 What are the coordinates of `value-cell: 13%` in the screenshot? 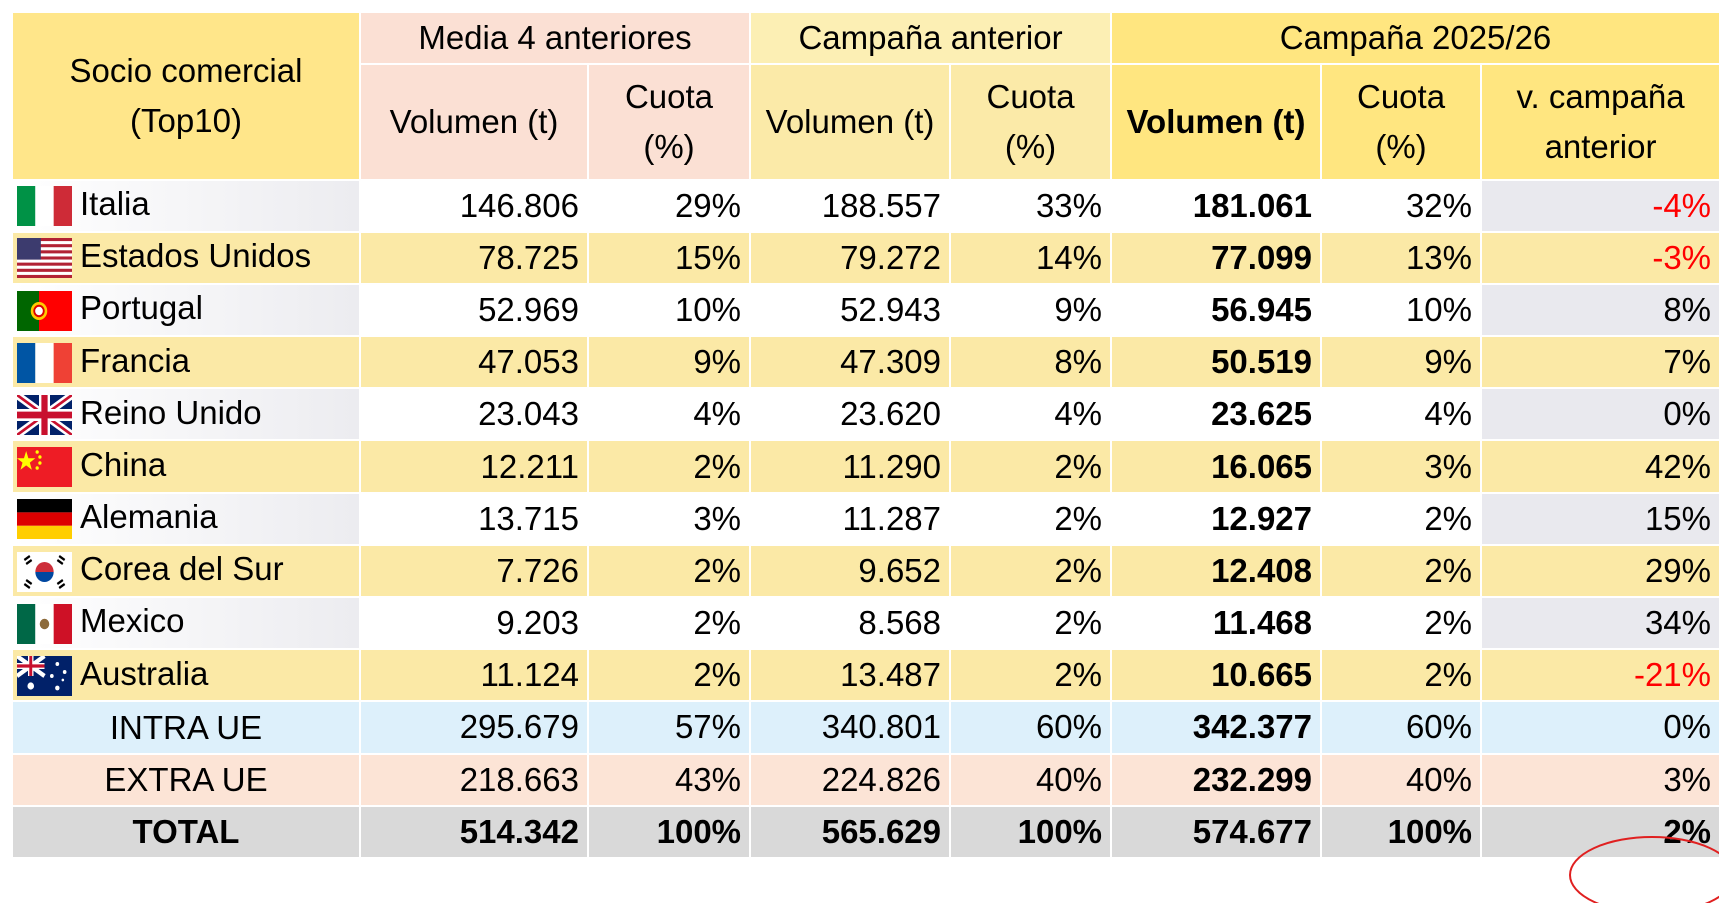 It's located at (1401, 257).